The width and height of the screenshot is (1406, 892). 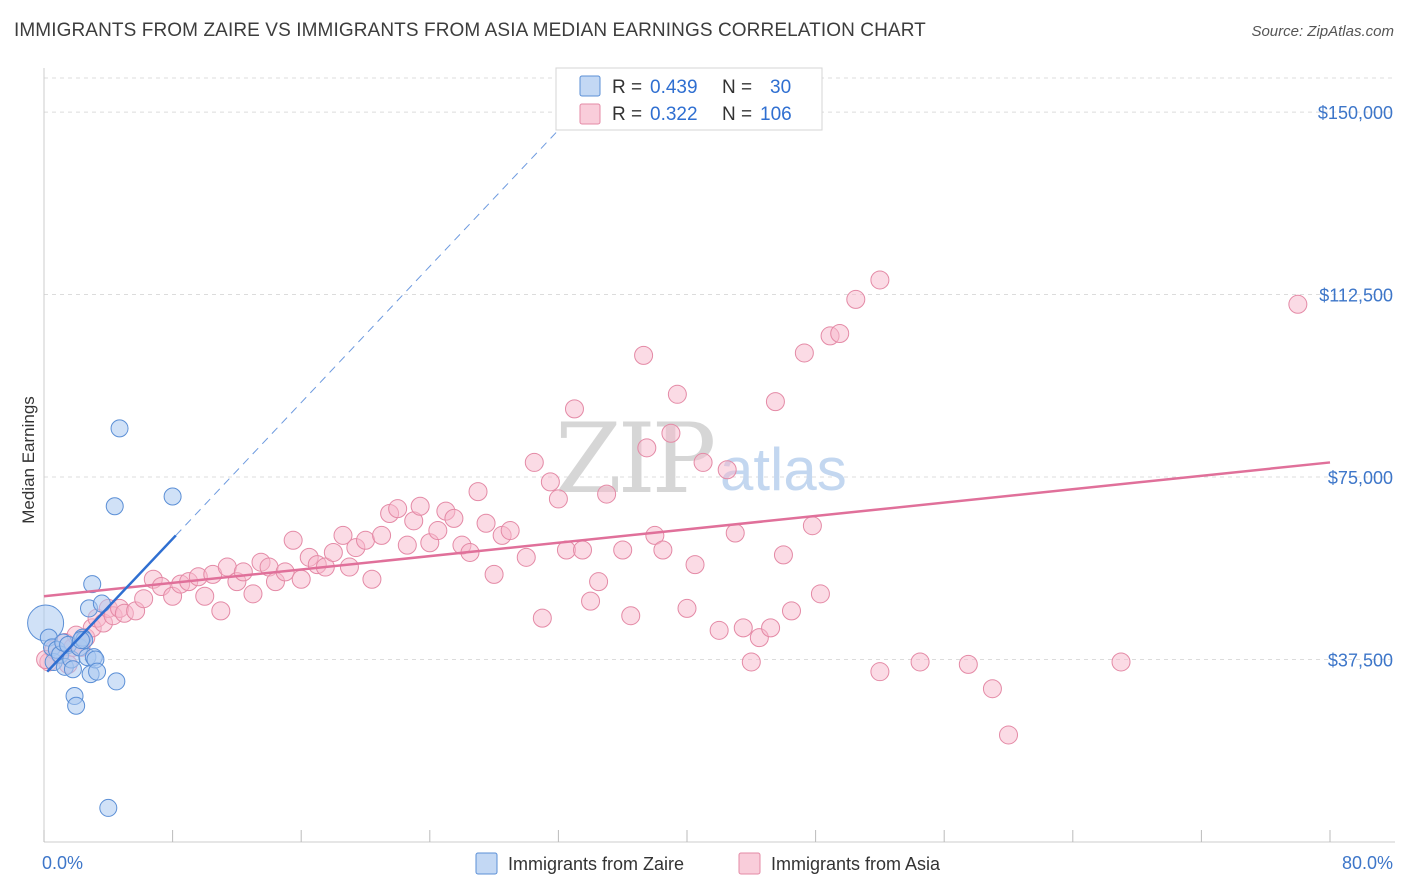 What do you see at coordinates (590, 86) in the screenshot?
I see `stats-swatch-zaire` at bounding box center [590, 86].